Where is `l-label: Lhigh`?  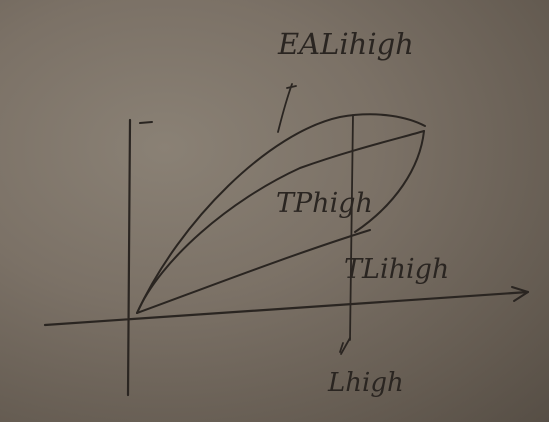
l-label: Lhigh is located at coordinates (365, 383).